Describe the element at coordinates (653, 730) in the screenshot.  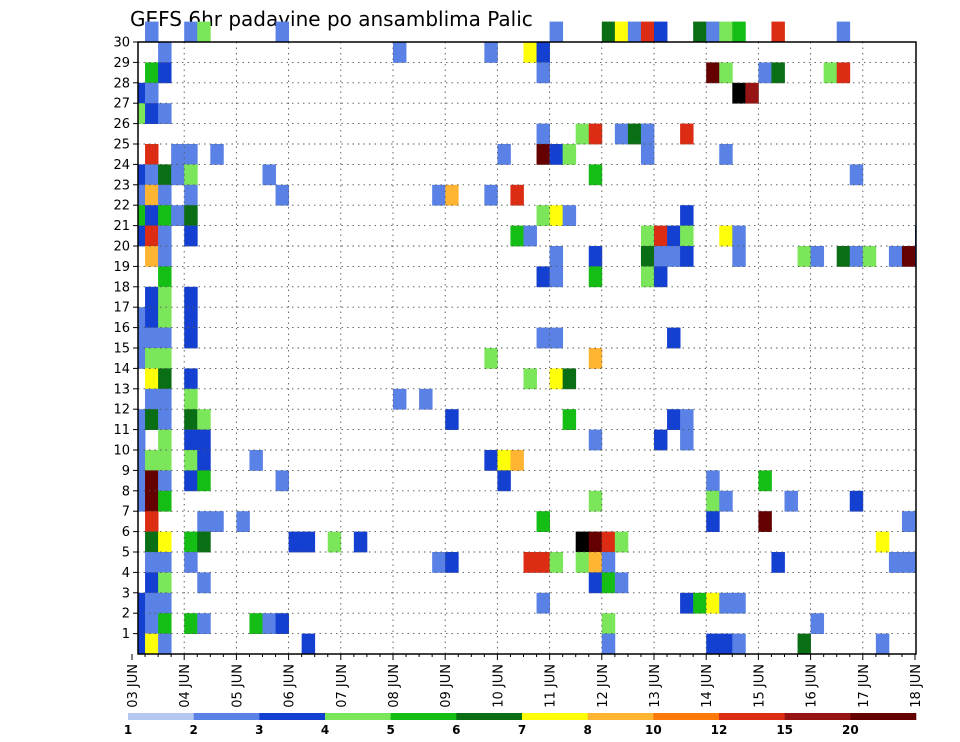
I see `colorbar-label: 10` at that location.